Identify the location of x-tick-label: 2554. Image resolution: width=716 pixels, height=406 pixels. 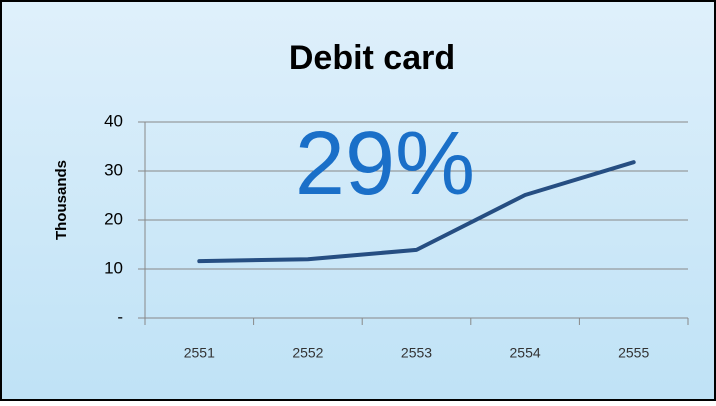
(525, 353).